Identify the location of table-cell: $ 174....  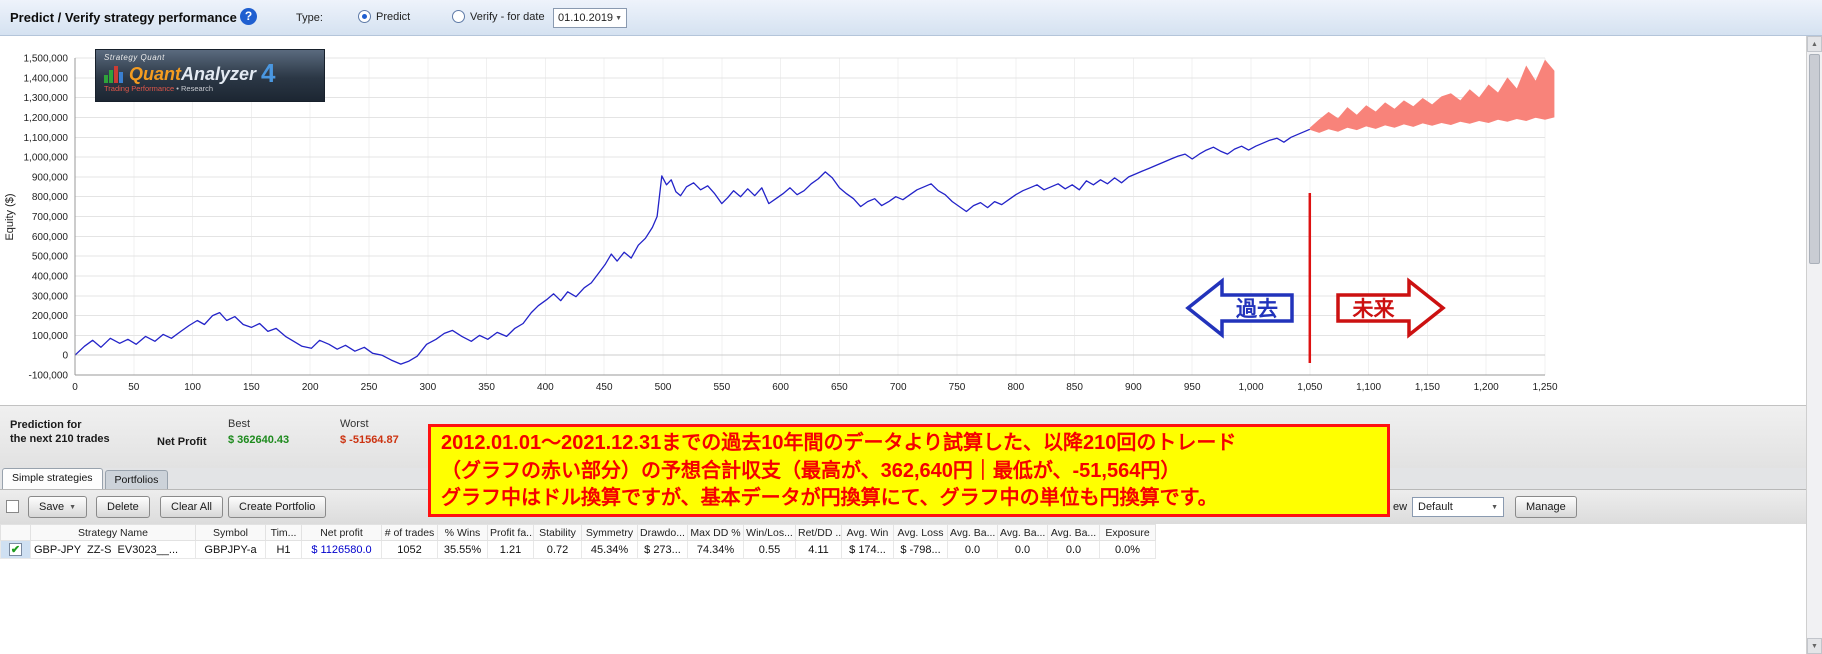
(867, 549).